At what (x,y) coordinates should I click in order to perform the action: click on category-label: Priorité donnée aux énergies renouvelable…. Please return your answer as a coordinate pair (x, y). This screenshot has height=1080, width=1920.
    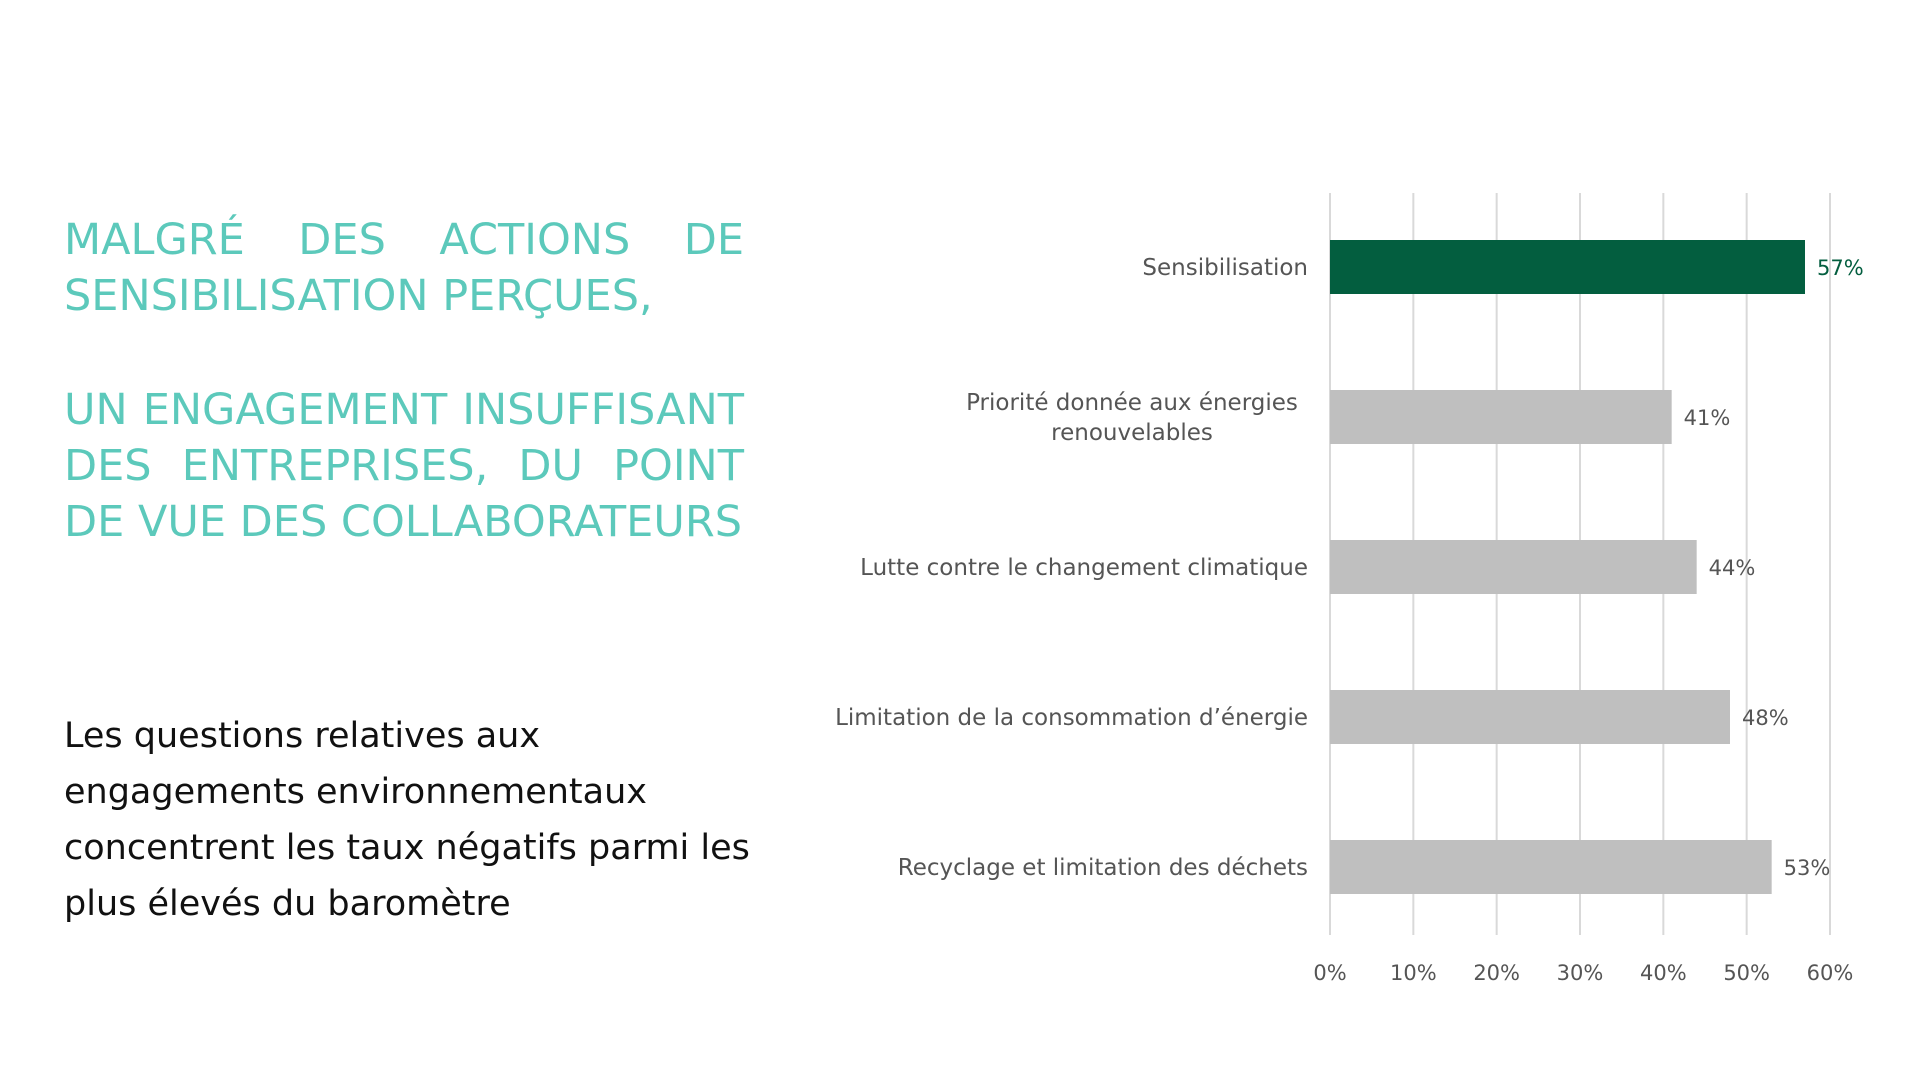
    Looking at the image, I should click on (1132, 418).